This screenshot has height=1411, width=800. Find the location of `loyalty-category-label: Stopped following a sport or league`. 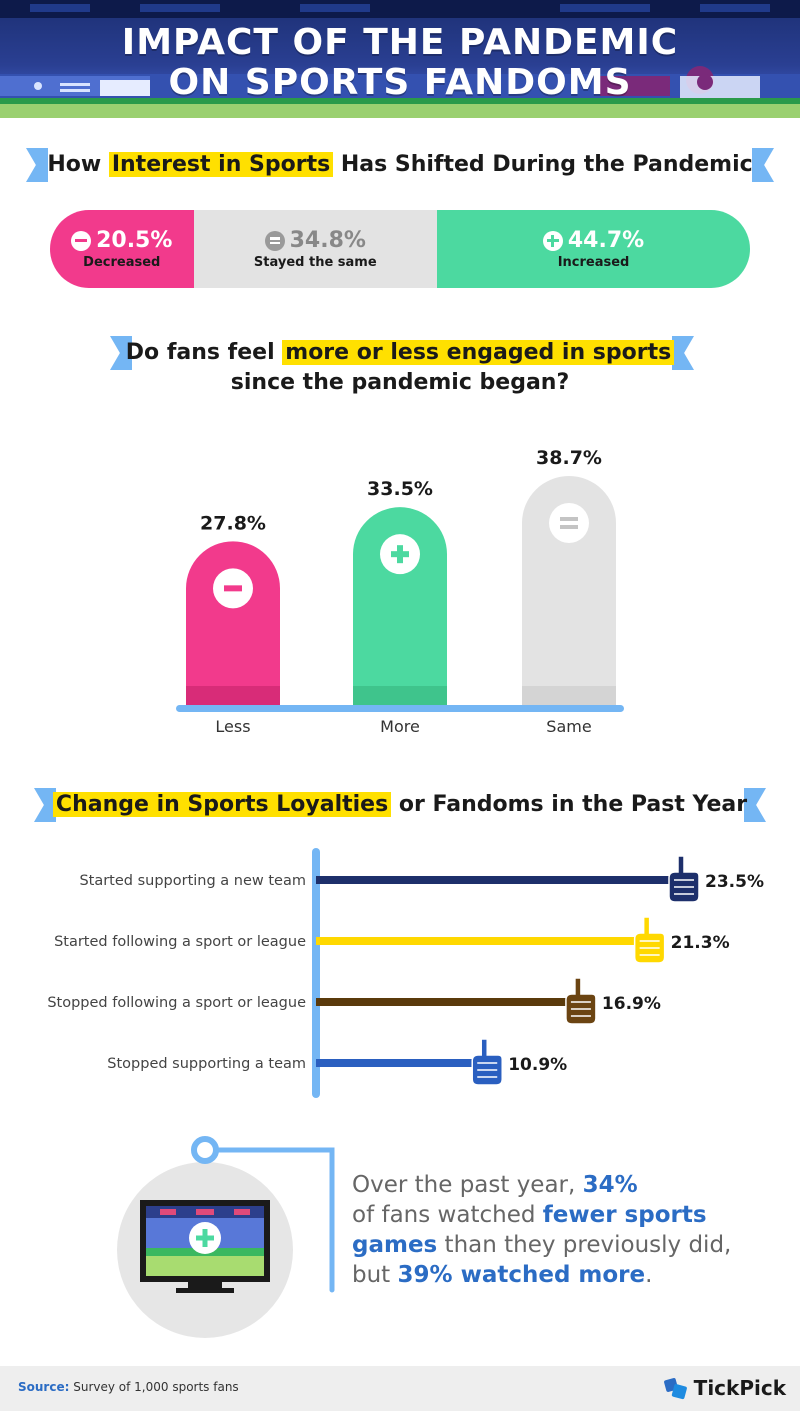

loyalty-category-label: Stopped following a sport or league is located at coordinates (176, 1003).